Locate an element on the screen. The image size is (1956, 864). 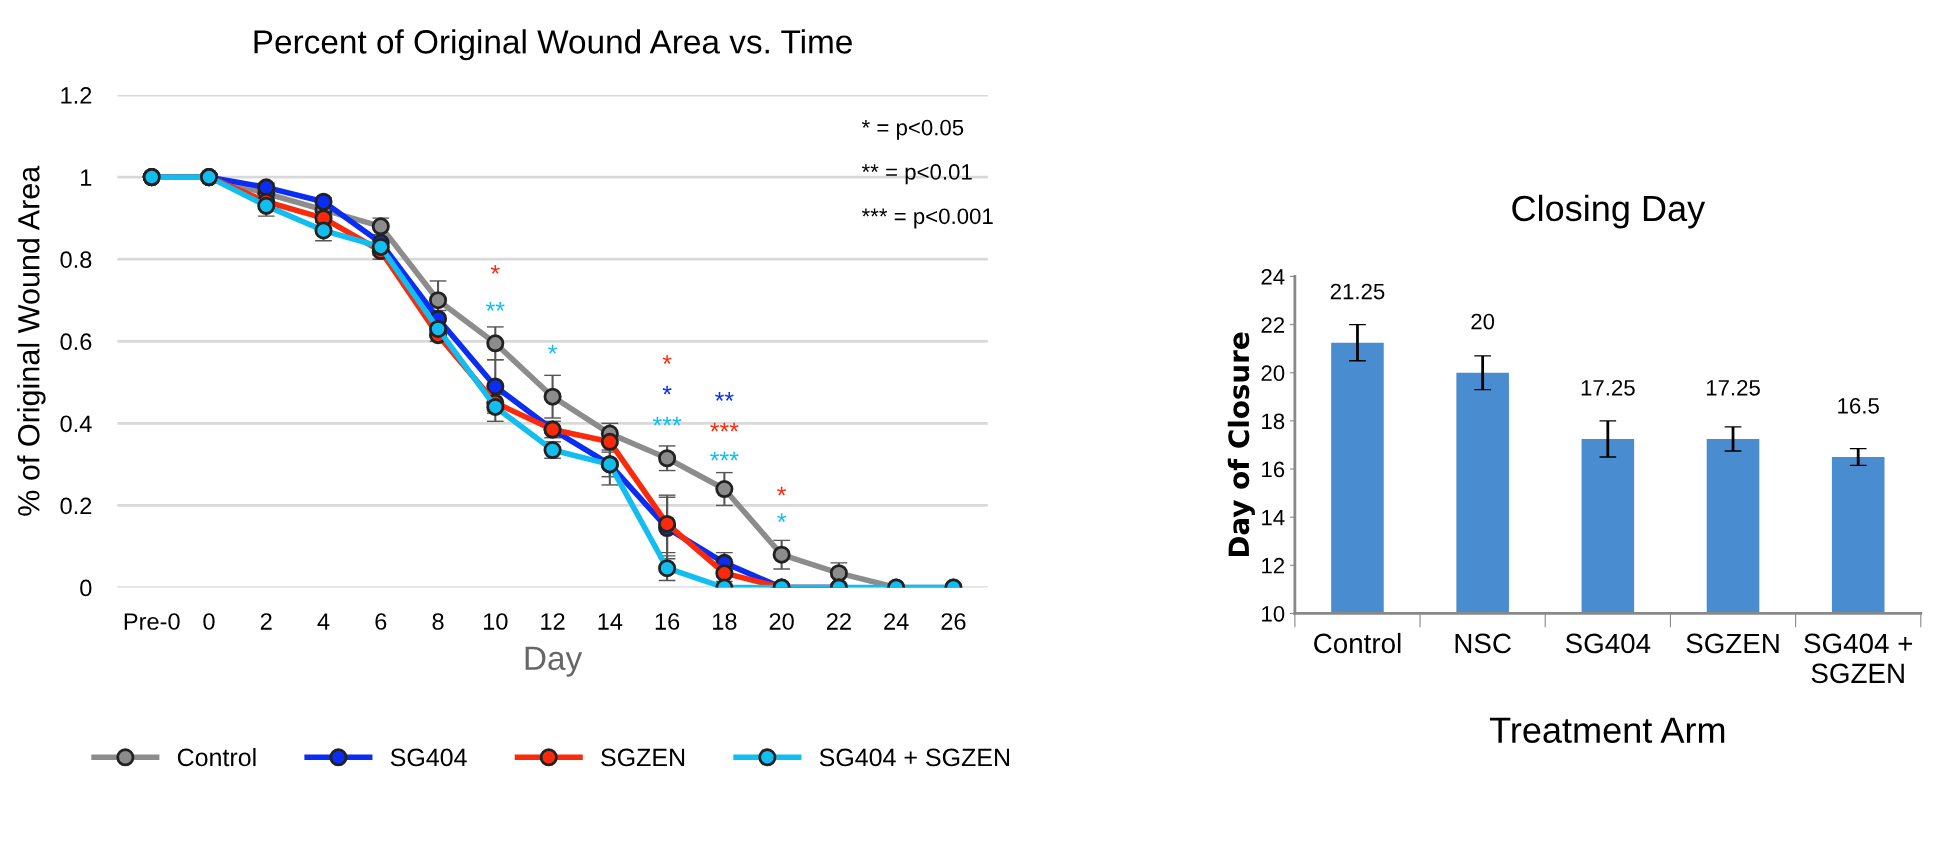
x-tick-label: 2 is located at coordinates (266, 621).